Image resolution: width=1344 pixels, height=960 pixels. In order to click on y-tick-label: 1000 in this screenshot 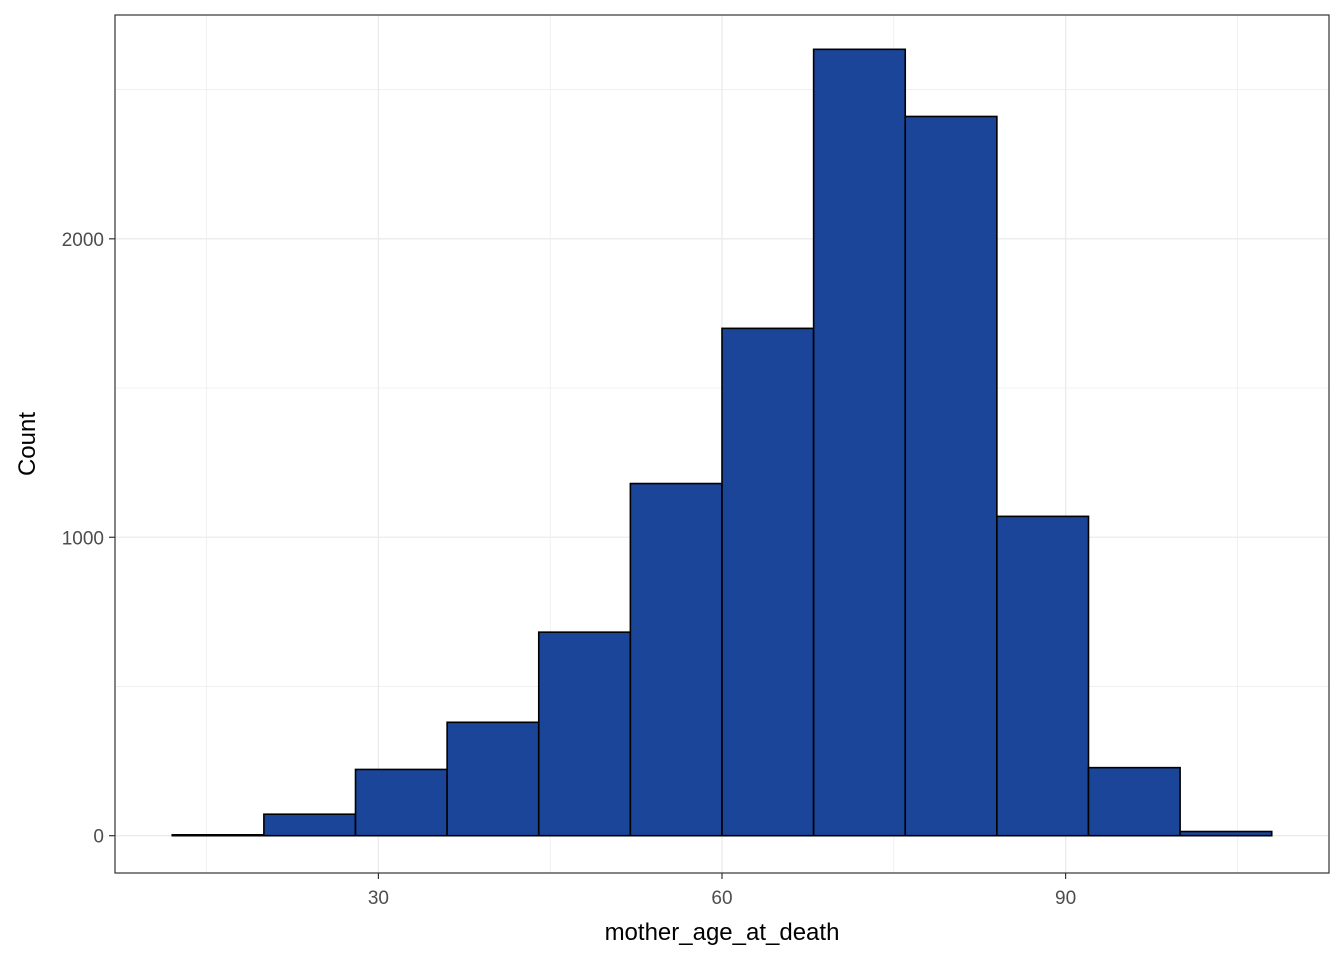, I will do `click(83, 538)`.